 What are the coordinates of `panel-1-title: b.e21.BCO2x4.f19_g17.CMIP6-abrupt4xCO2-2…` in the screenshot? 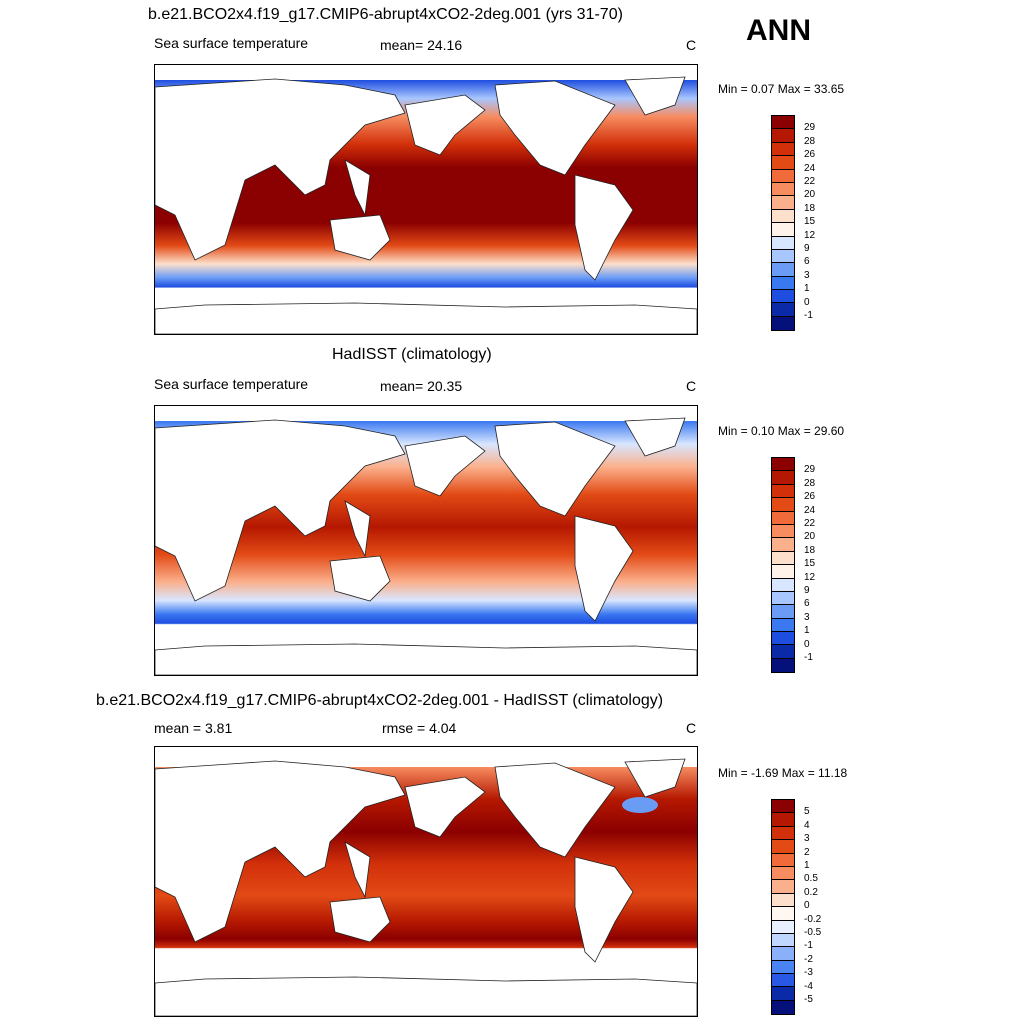 It's located at (385, 14).